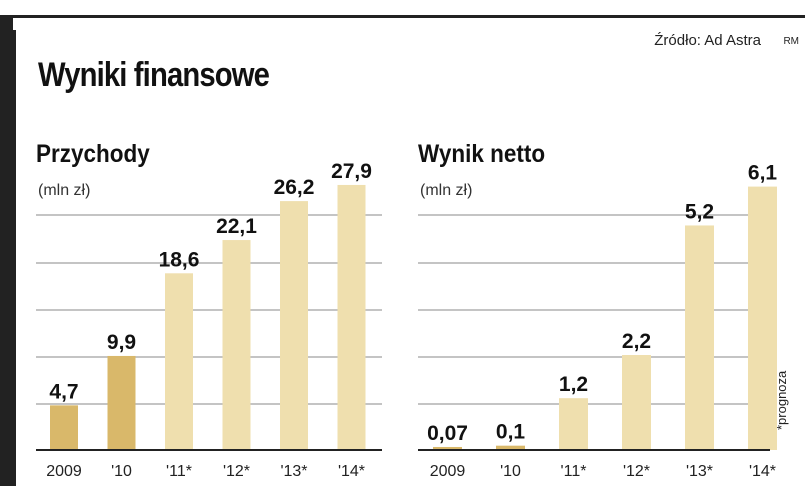 Image resolution: width=805 pixels, height=486 pixels. Describe the element at coordinates (121, 342) in the screenshot. I see `value-label-revenue-1: 9,9` at that location.